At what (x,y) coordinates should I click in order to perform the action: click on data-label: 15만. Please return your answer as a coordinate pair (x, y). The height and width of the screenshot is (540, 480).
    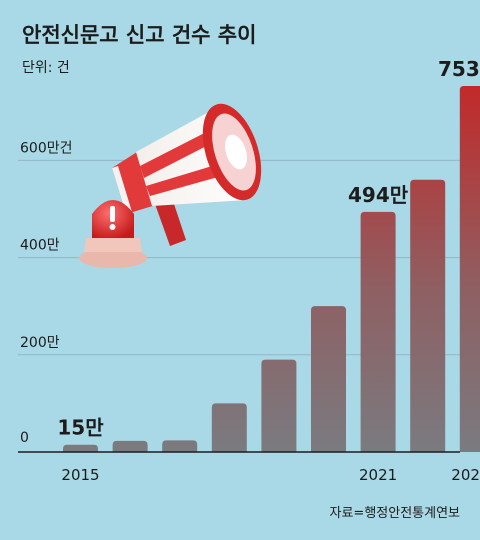
    Looking at the image, I should click on (80, 428).